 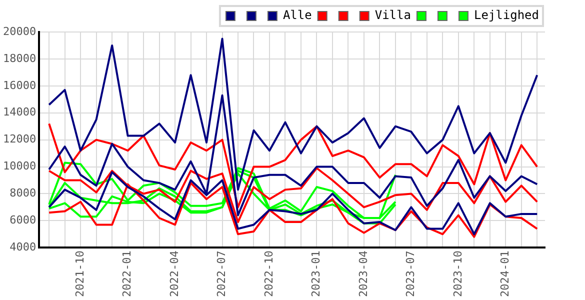 What do you see at coordinates (19, 166) in the screenshot?
I see `y-tick-label: 10000` at bounding box center [19, 166].